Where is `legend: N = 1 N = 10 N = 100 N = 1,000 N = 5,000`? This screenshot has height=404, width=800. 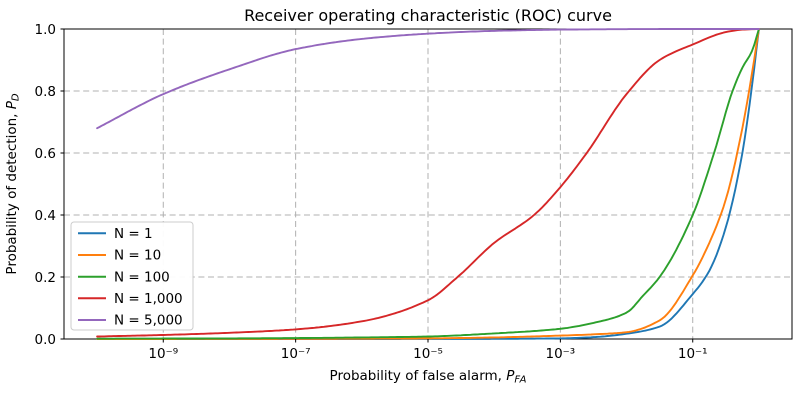
legend: N = 1 N = 10 N = 100 N = 1,000 N = 5,000 is located at coordinates (132, 276).